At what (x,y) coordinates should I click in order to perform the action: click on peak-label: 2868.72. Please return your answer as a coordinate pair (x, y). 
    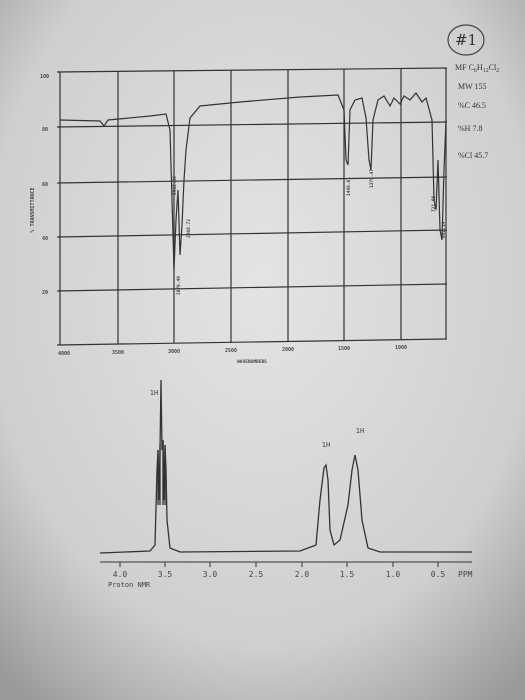
    Looking at the image, I should click on (189, 228).